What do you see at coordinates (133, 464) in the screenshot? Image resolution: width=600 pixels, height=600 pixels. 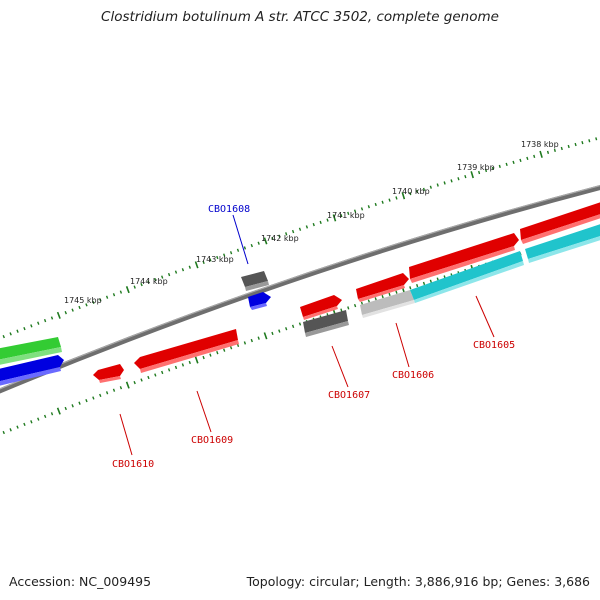 I see `gene-label-cbo1610: CBO1610` at bounding box center [133, 464].